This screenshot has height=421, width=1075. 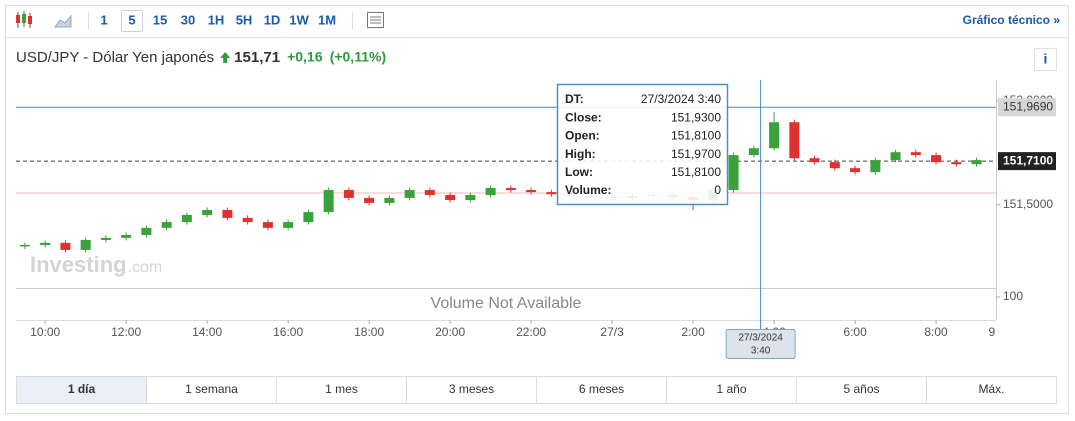 I want to click on interval-button: 5, so click(x=131, y=19).